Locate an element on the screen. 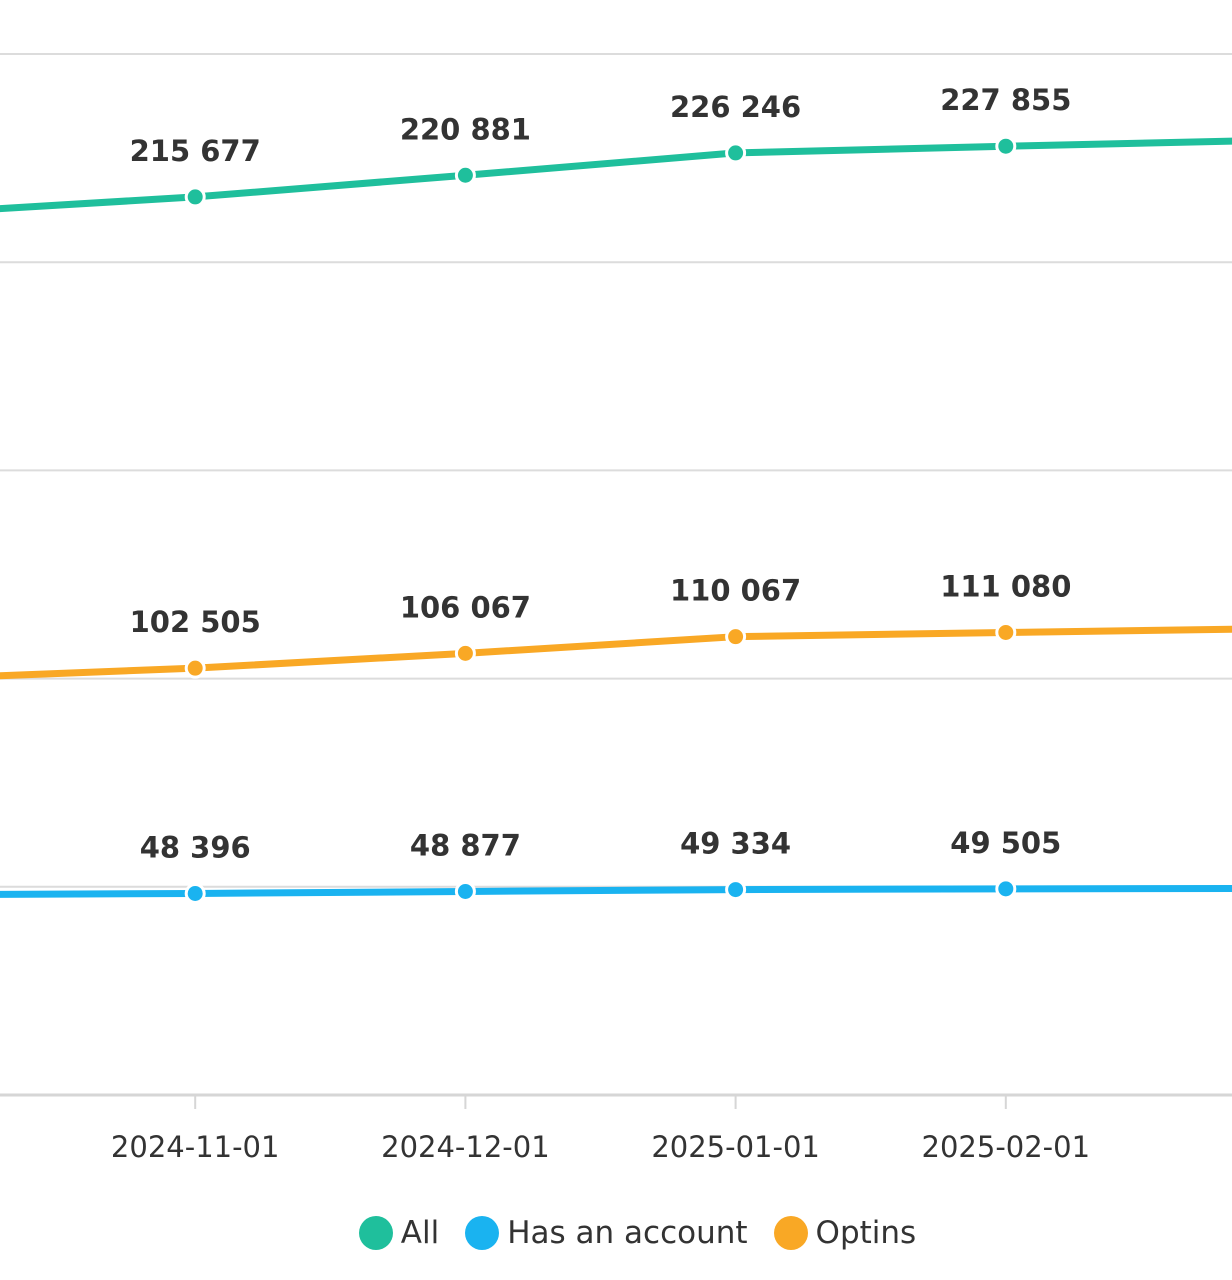 This screenshot has height=1280, width=1232. legend-item: Has an account is located at coordinates (606, 1233).